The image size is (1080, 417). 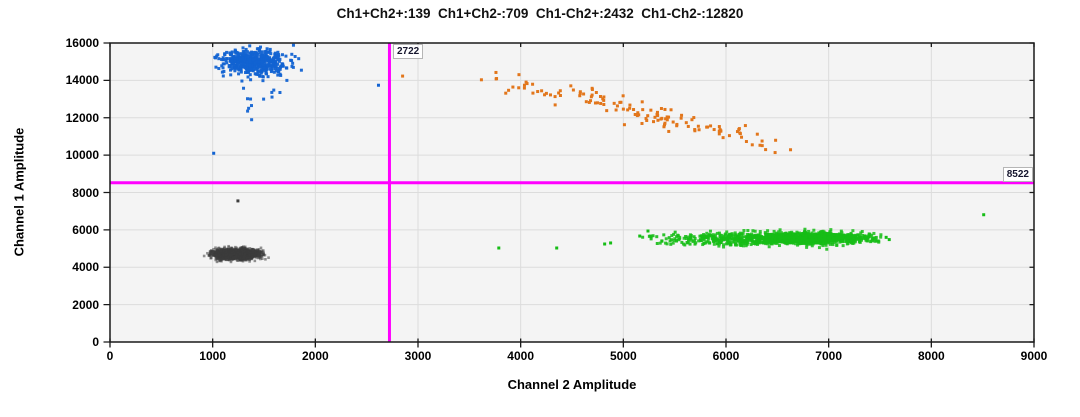 I want to click on x-axis-title: Channel 2 Amplitude, so click(x=572, y=384).